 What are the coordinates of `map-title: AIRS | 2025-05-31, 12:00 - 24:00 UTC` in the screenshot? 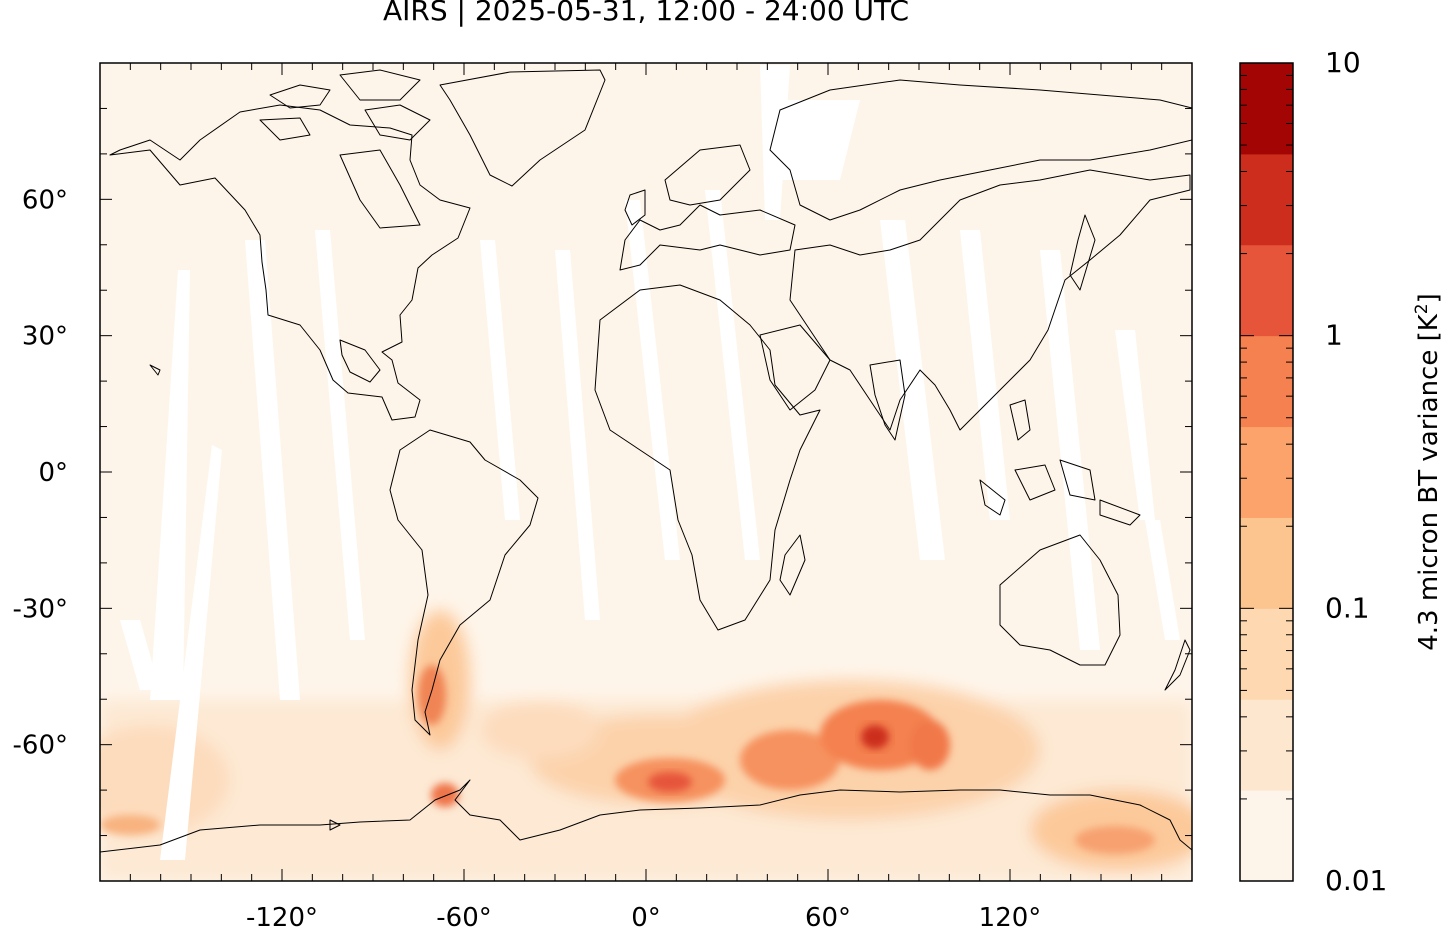 It's located at (646, 13).